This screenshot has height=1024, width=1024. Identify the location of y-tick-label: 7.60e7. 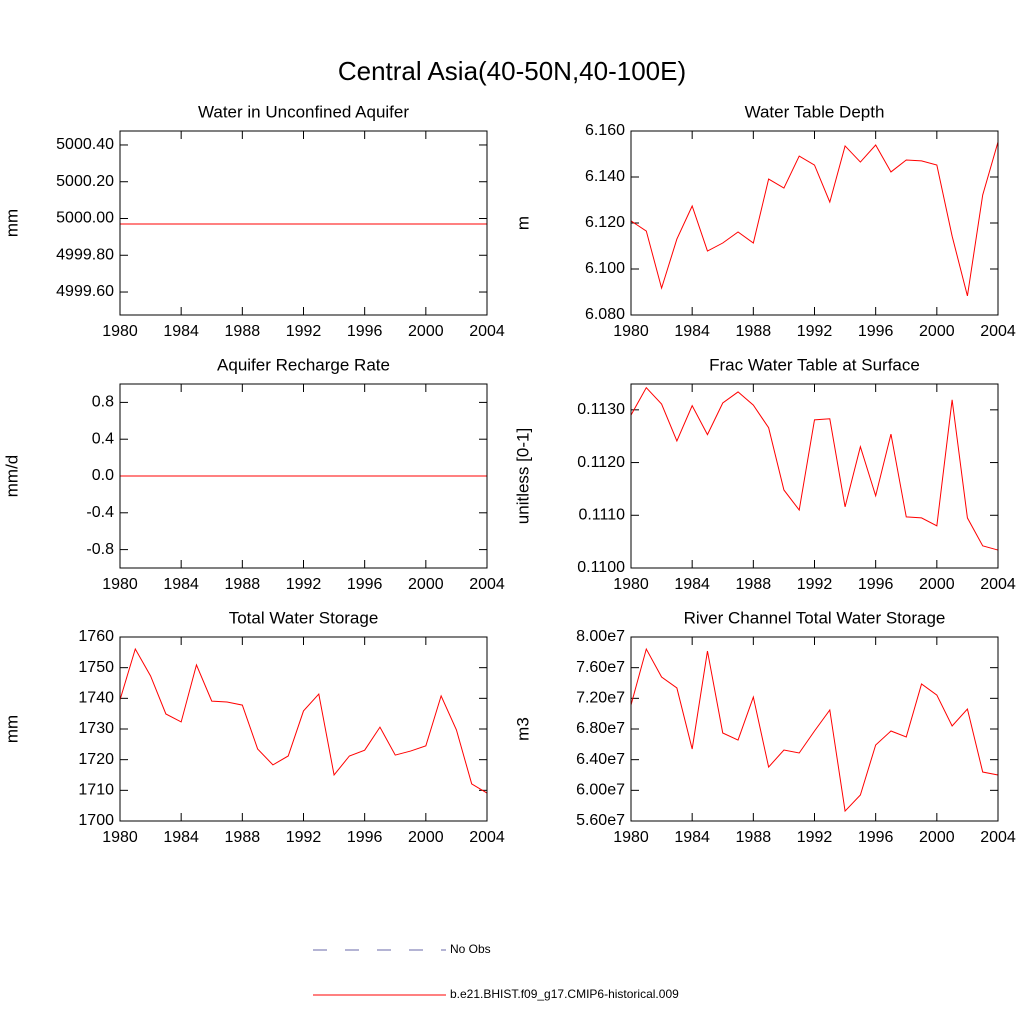
(600, 667).